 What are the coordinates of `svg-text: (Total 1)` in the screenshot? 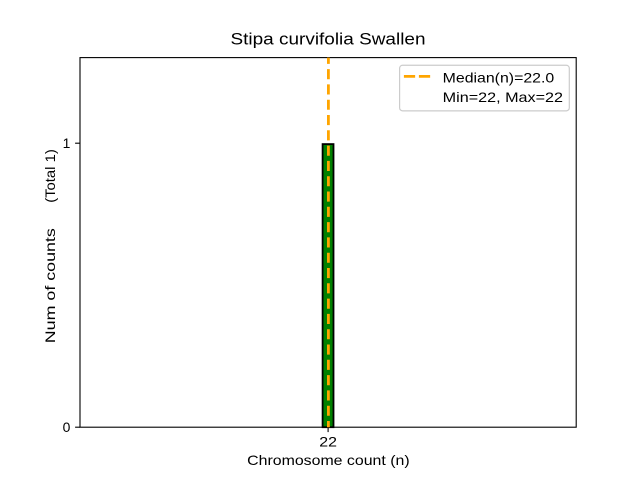 It's located at (50, 176).